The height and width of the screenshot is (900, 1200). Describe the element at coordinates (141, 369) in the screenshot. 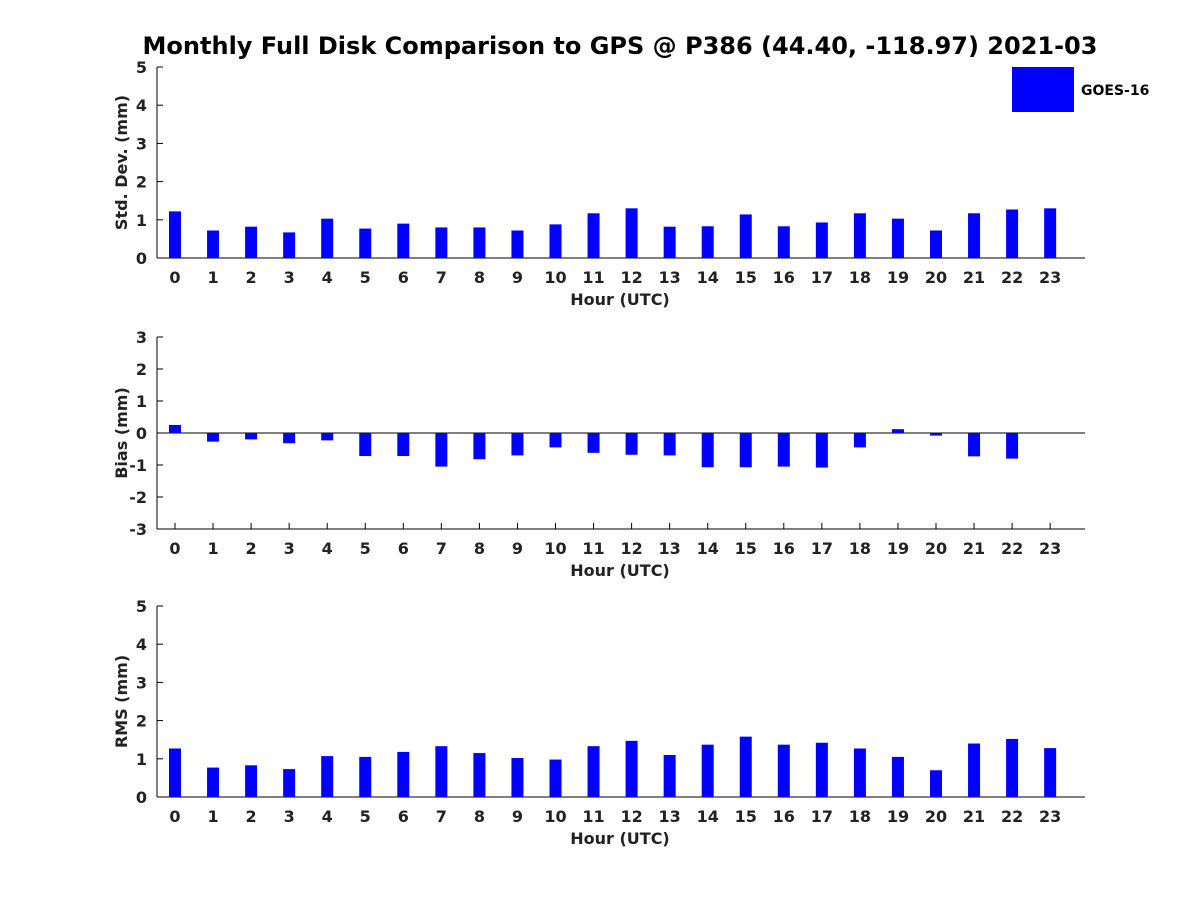

I see `y-tick-label: 2` at that location.